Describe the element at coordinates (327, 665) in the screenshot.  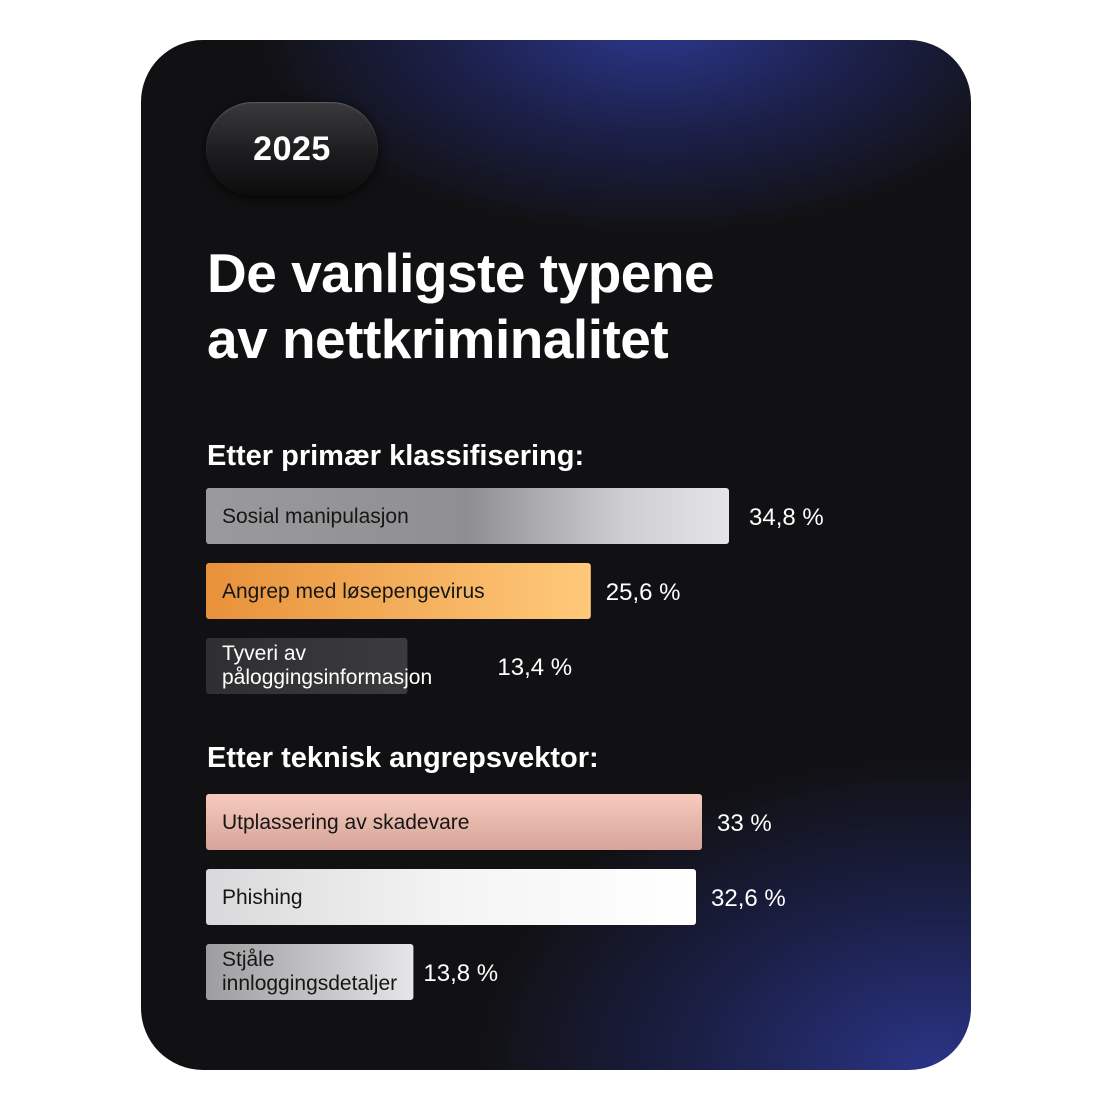
I see `bar-label-0-2: Tyveri av påloggingsinformasjon` at that location.